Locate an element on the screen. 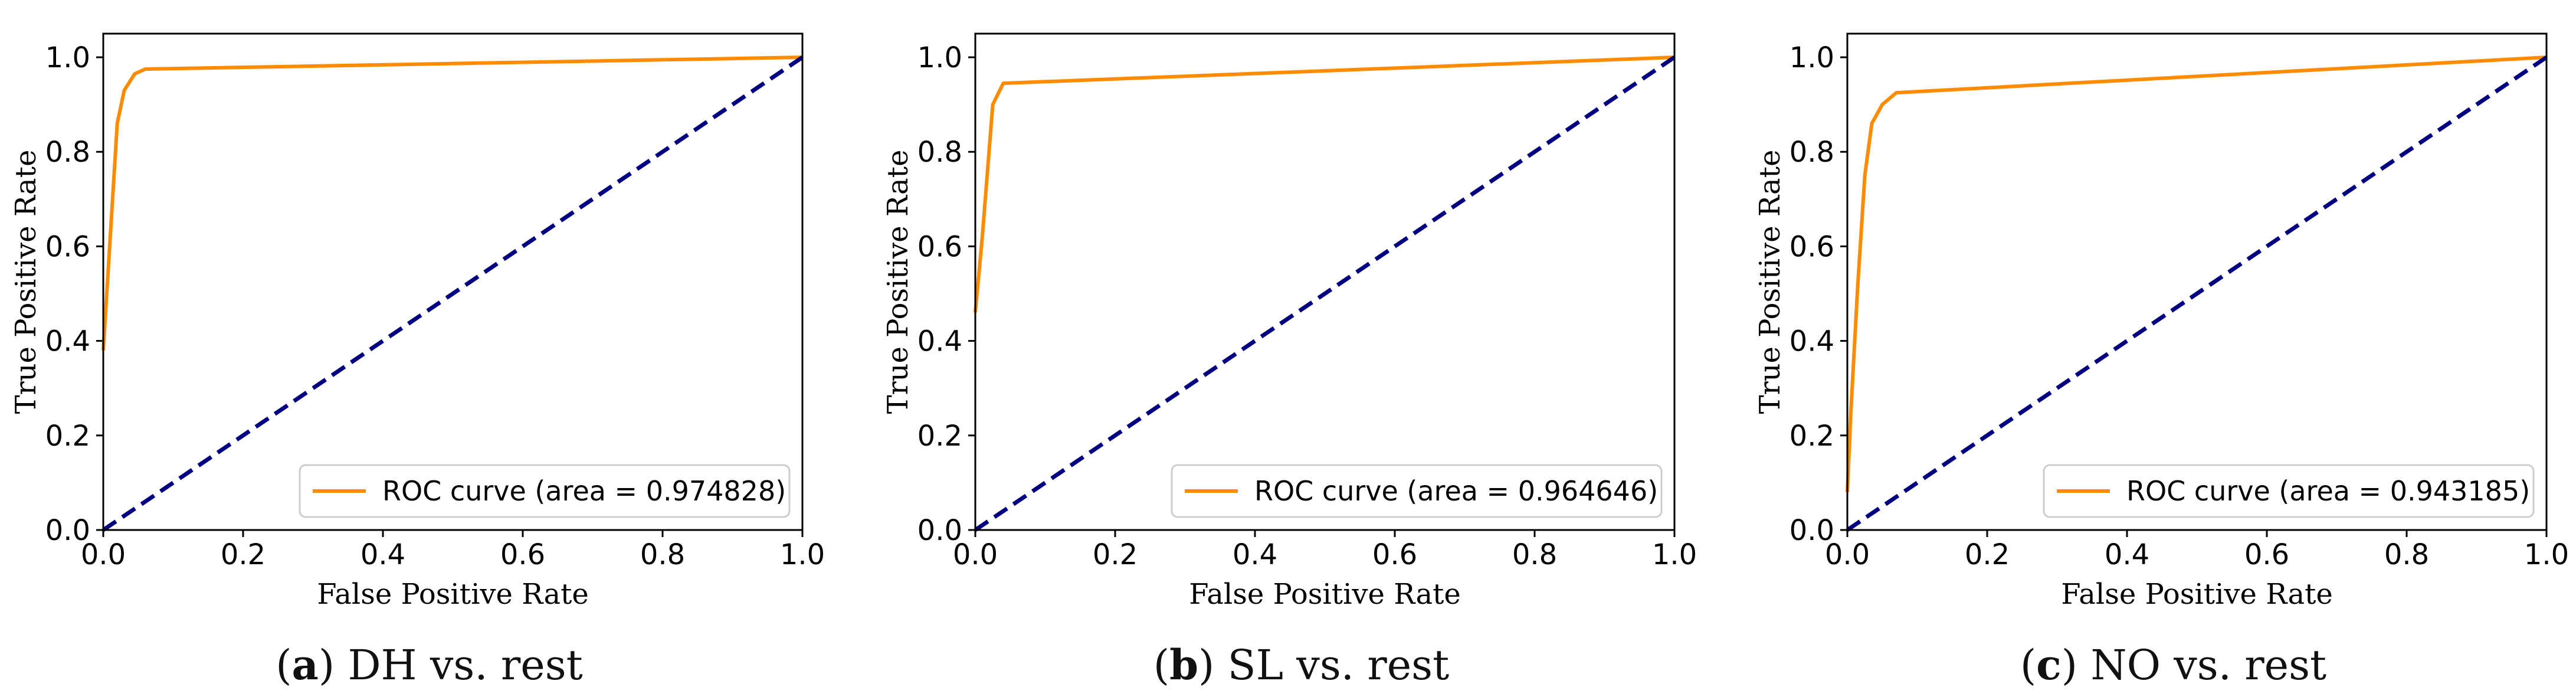  caption-letter: b is located at coordinates (1184, 664).